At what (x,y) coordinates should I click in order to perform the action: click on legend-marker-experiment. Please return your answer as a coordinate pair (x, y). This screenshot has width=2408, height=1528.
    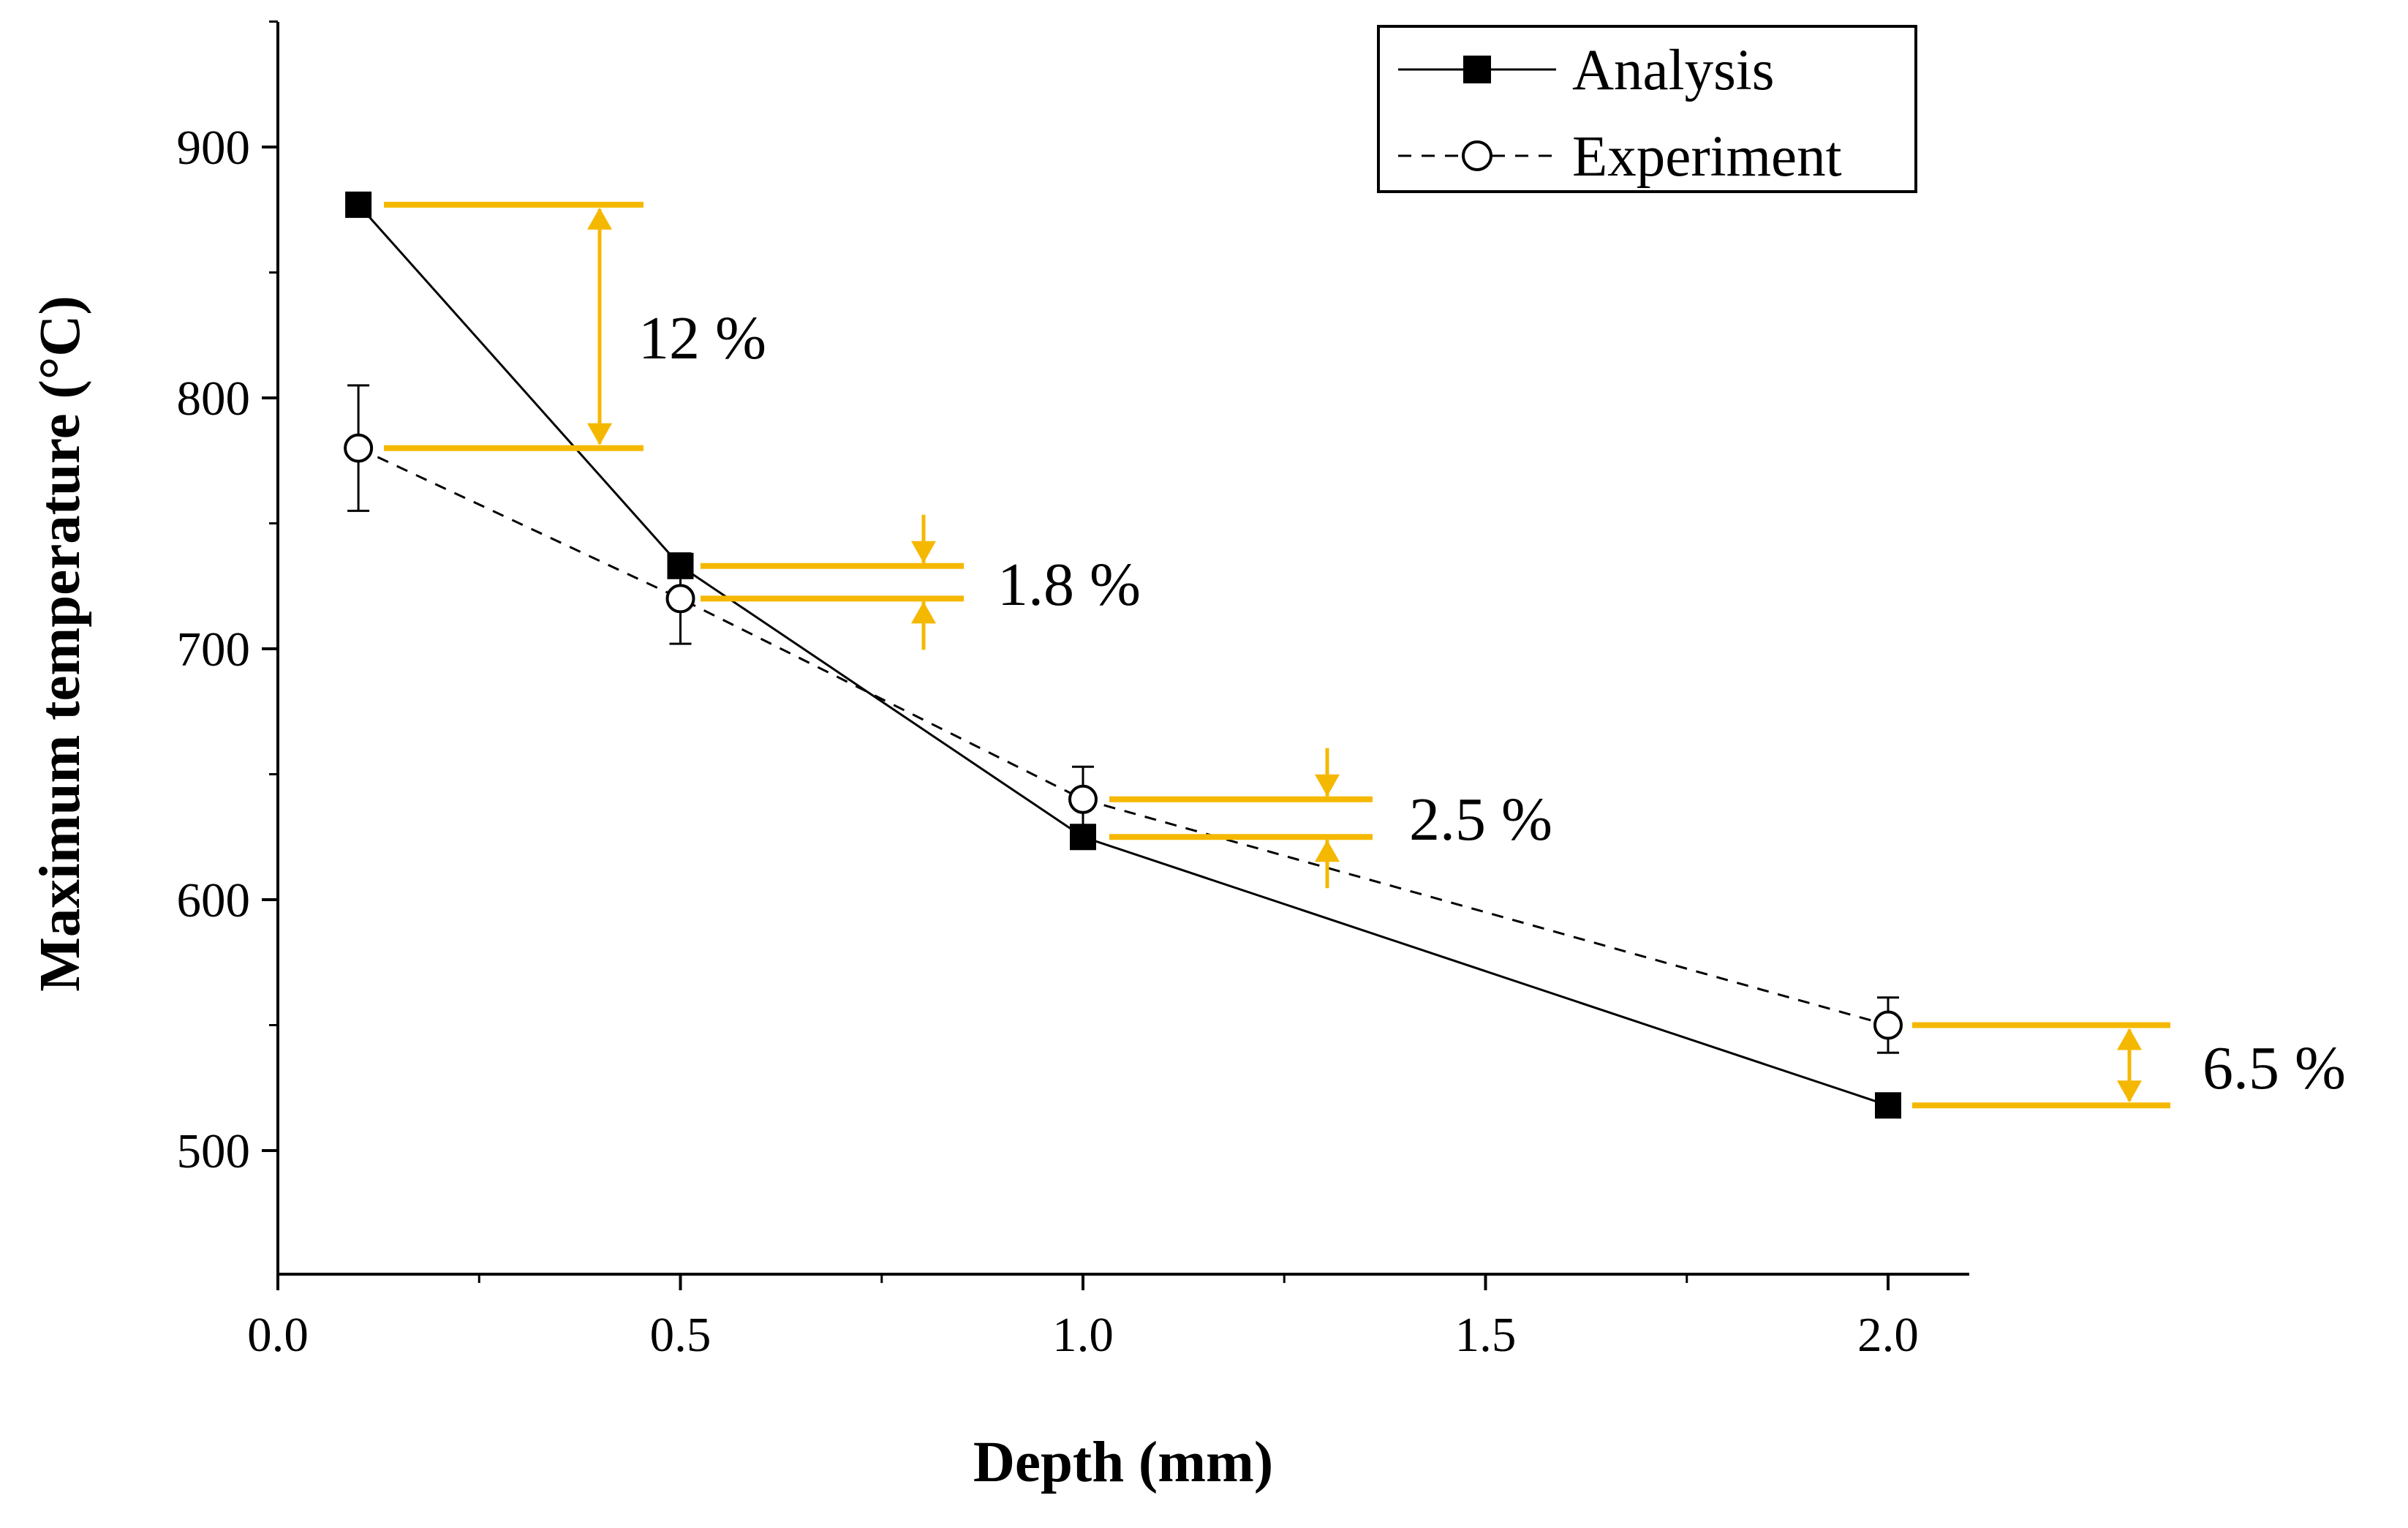
    Looking at the image, I should click on (1477, 155).